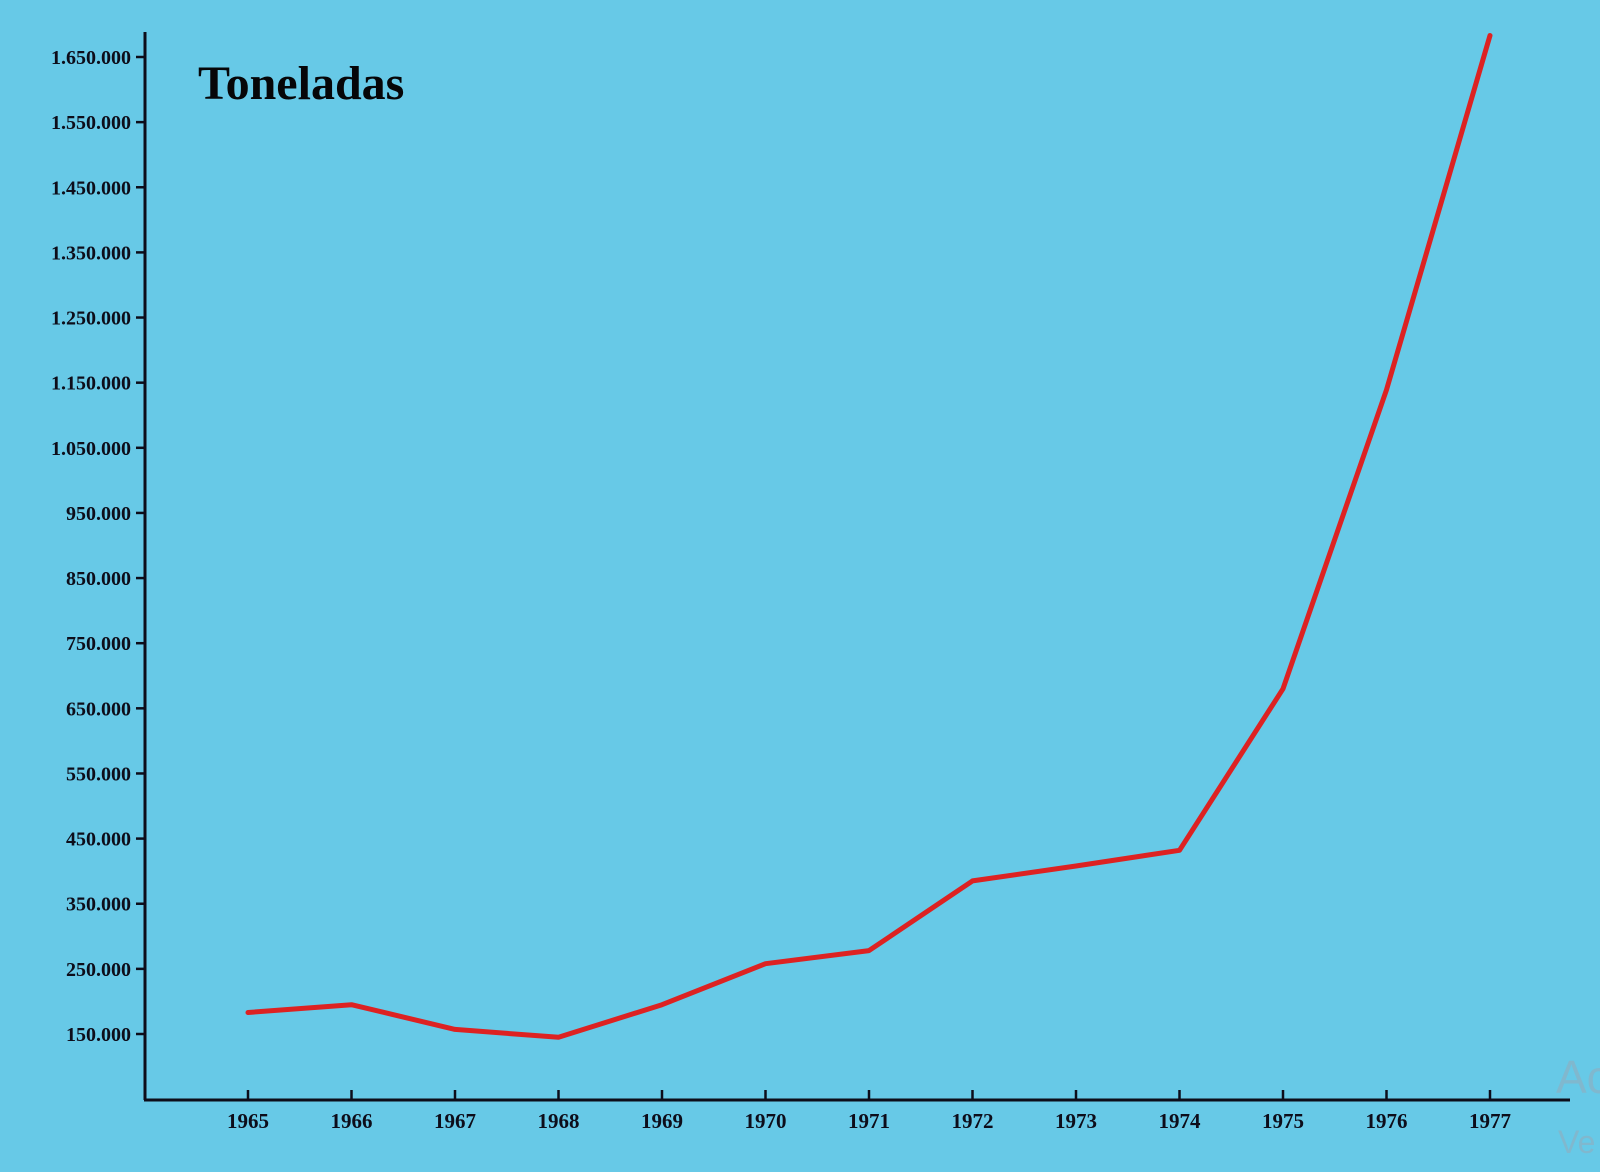  What do you see at coordinates (91, 58) in the screenshot?
I see `y-tick-label: 1.650.000` at bounding box center [91, 58].